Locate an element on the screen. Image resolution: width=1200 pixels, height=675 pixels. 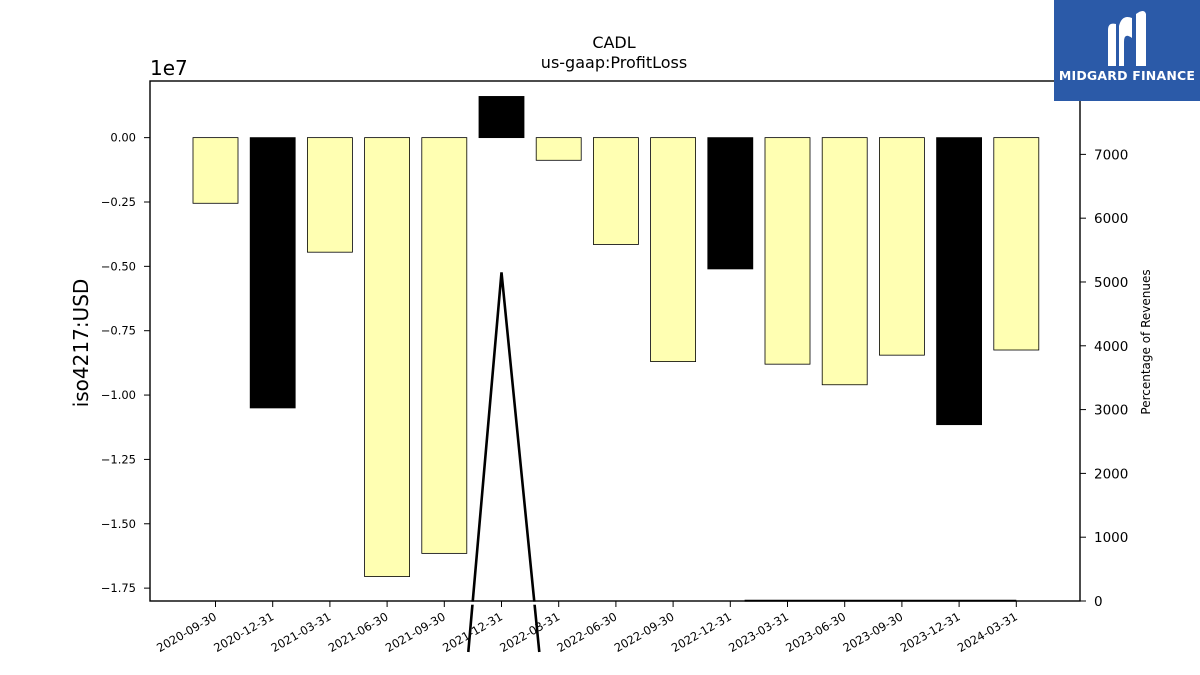
midgard-finance-logo: MIDGARD FINANCE is located at coordinates (1127, 50).